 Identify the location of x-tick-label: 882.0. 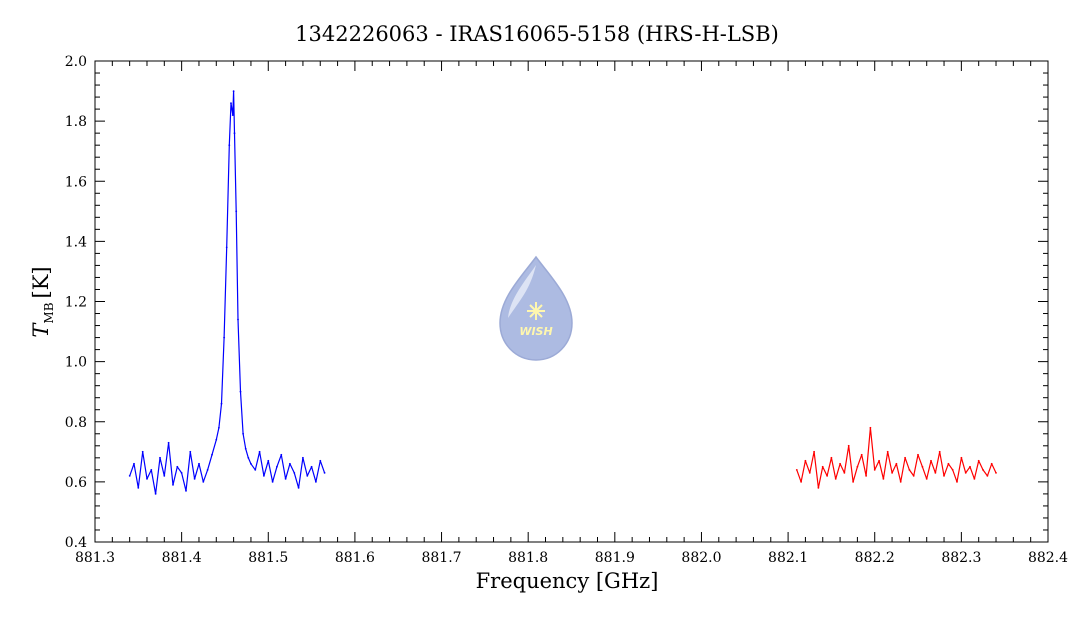
(701, 558).